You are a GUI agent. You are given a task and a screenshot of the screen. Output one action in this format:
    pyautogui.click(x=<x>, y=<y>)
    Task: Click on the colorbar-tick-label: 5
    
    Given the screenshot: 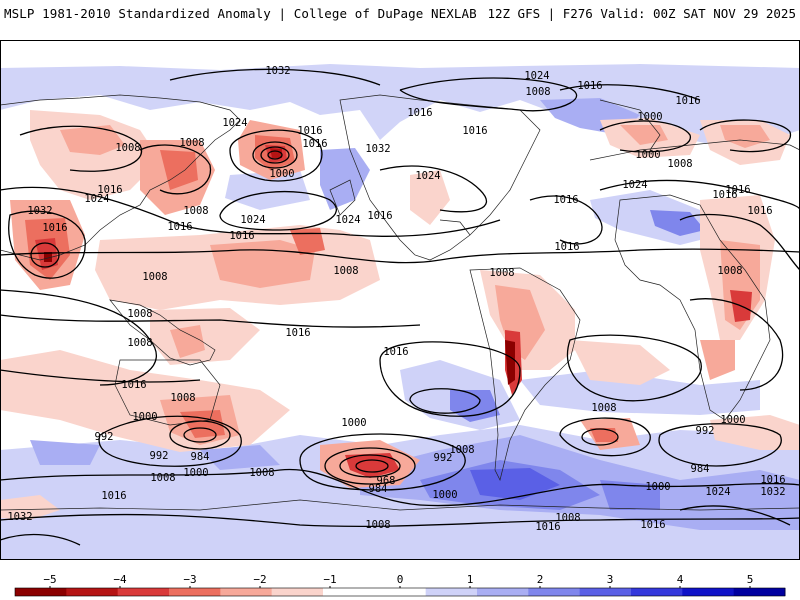 What is the action you would take?
    pyautogui.click(x=750, y=579)
    